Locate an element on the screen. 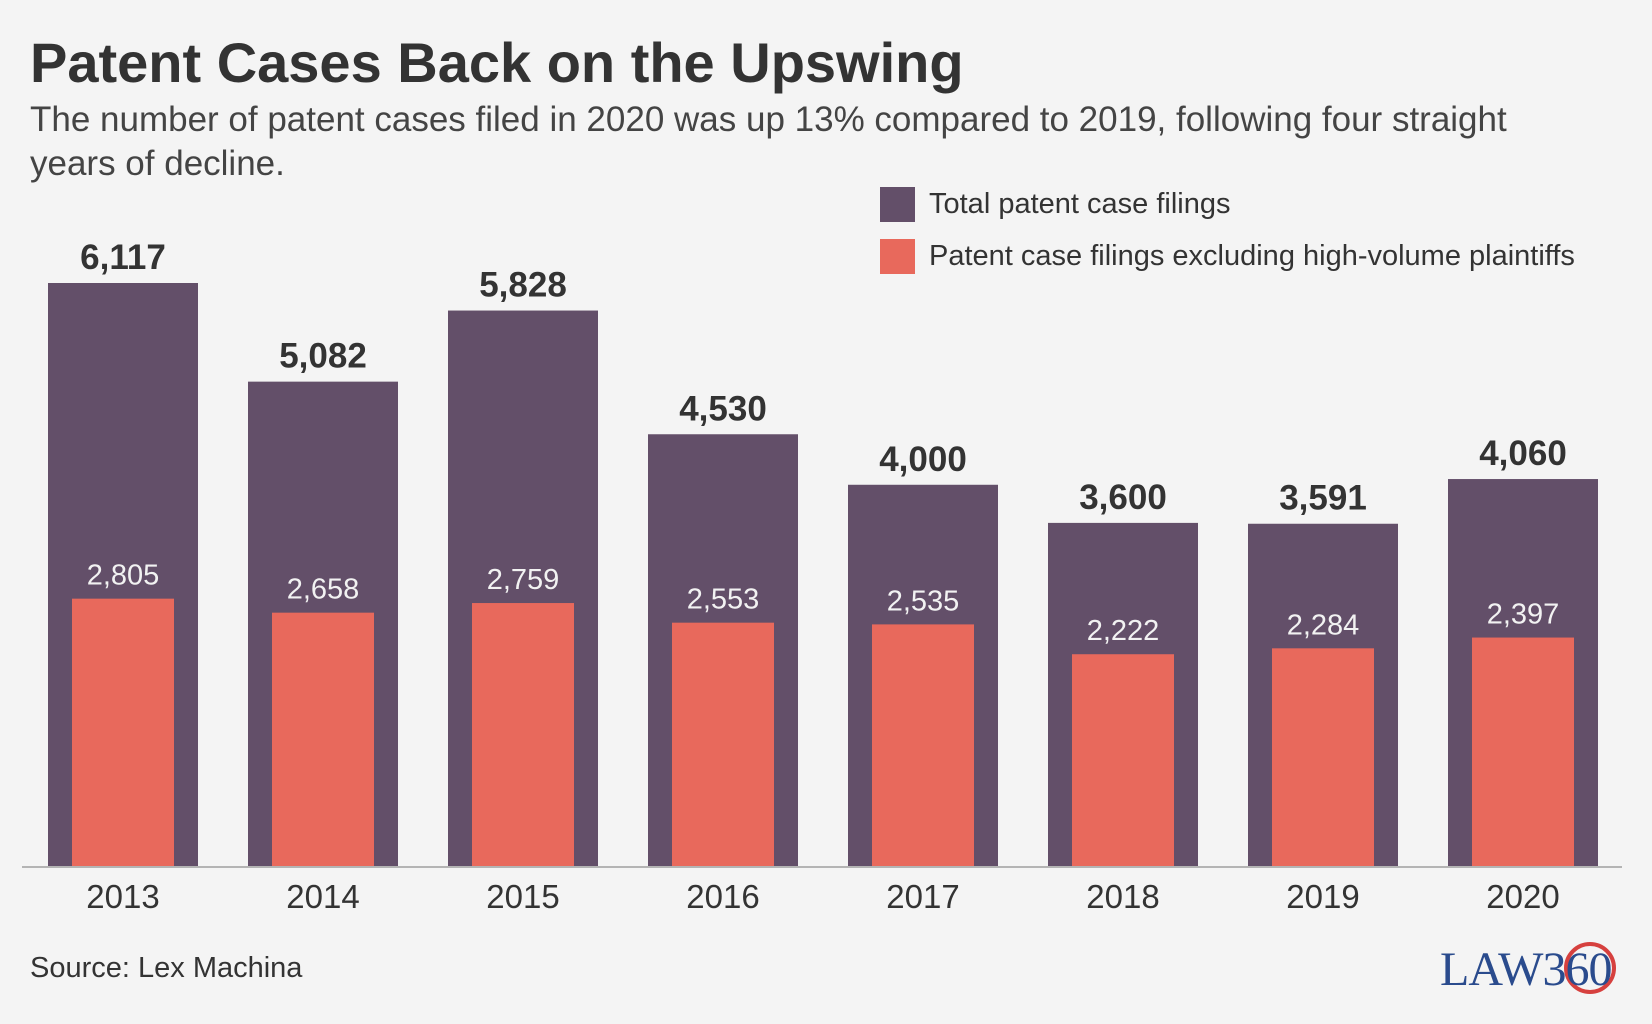 This screenshot has width=1652, height=1024. bar-excluding-2020 is located at coordinates (1523, 751).